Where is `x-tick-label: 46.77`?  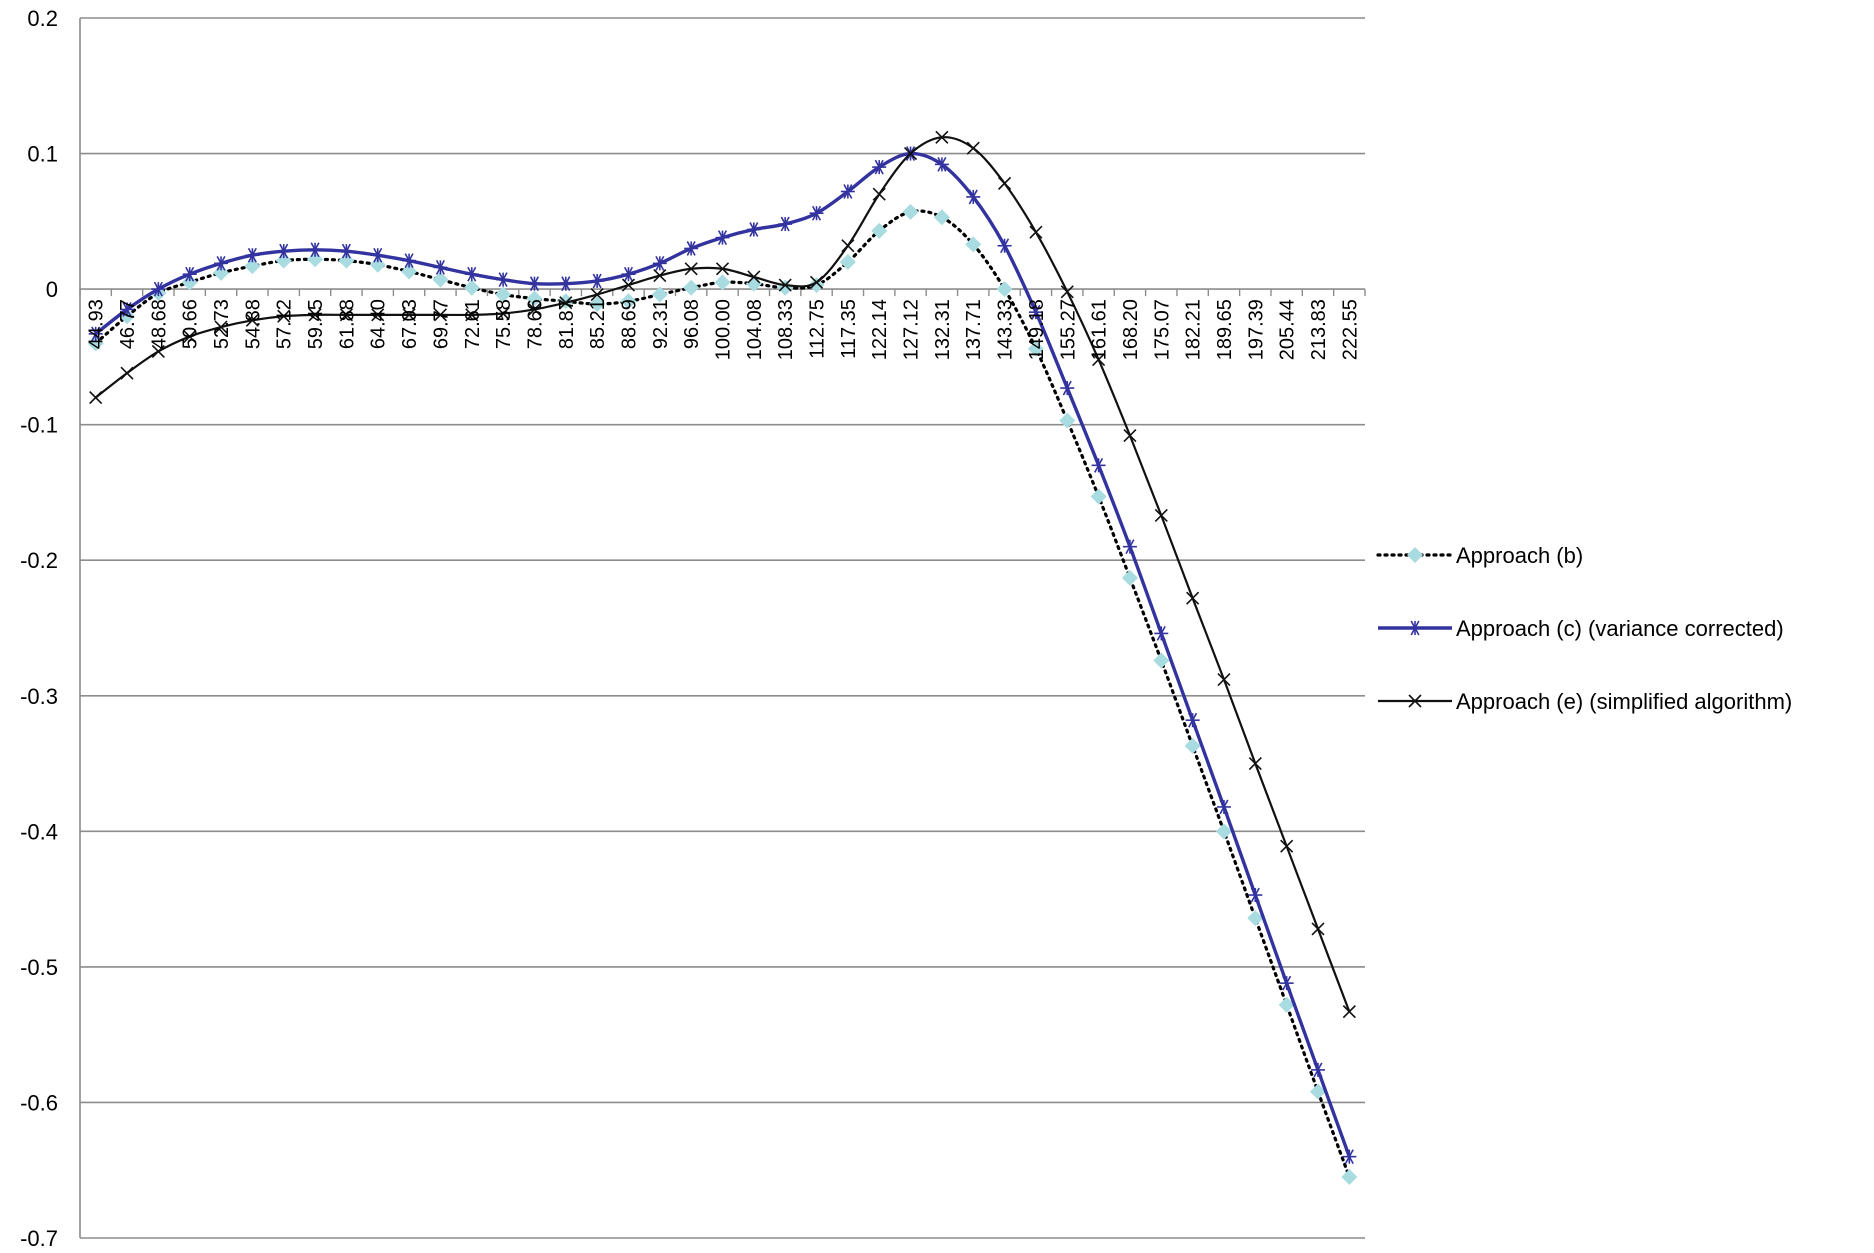 x-tick-label: 46.77 is located at coordinates (128, 324).